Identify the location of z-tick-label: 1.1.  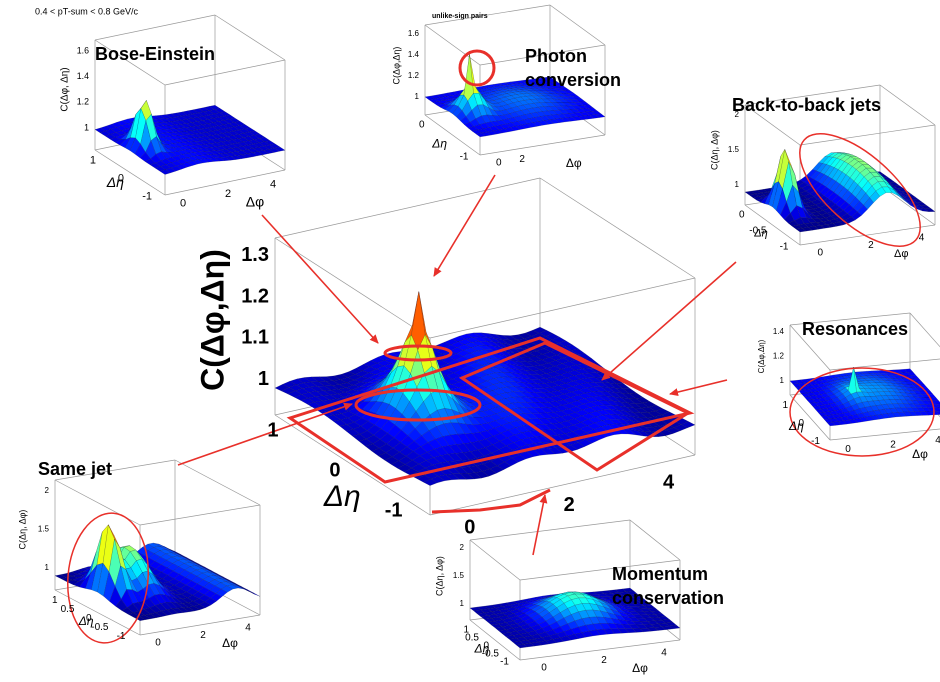
(255, 338).